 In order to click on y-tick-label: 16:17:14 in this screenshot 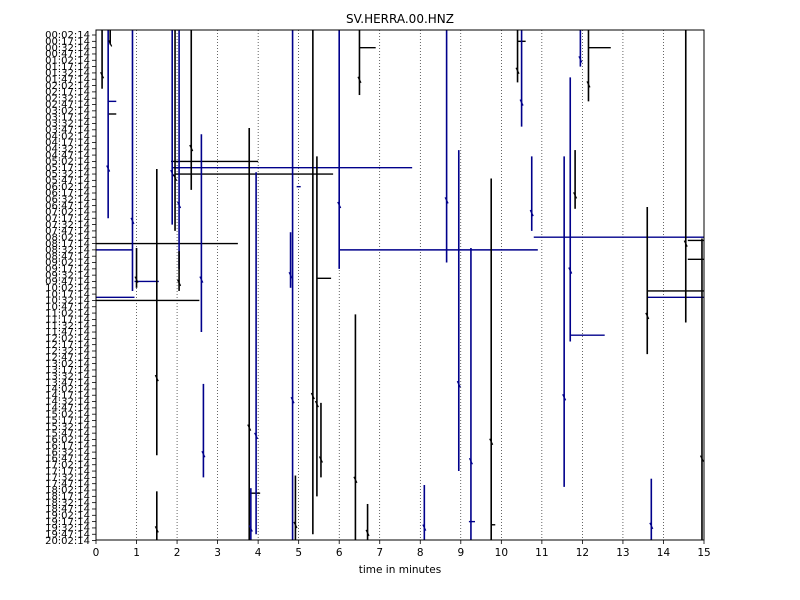, I will do `click(67, 446)`.